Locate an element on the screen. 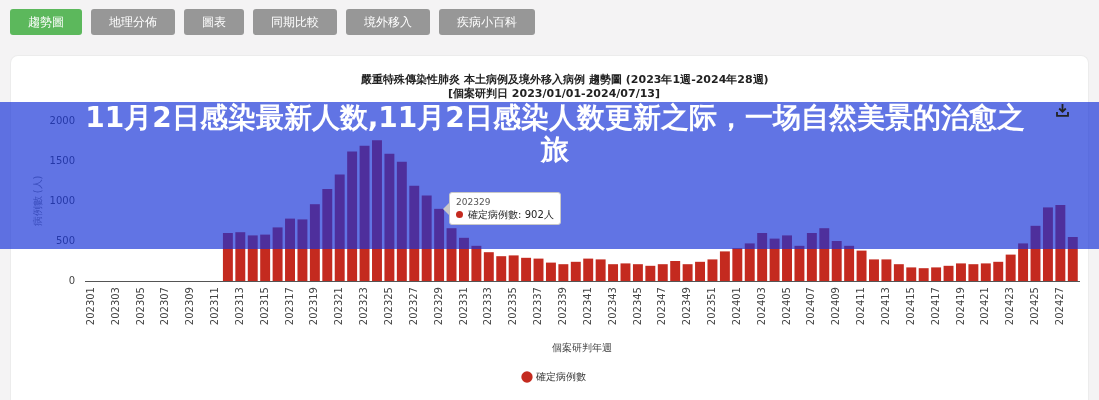 This screenshot has height=400, width=1099. y-tick-label: 500 is located at coordinates (65, 240).